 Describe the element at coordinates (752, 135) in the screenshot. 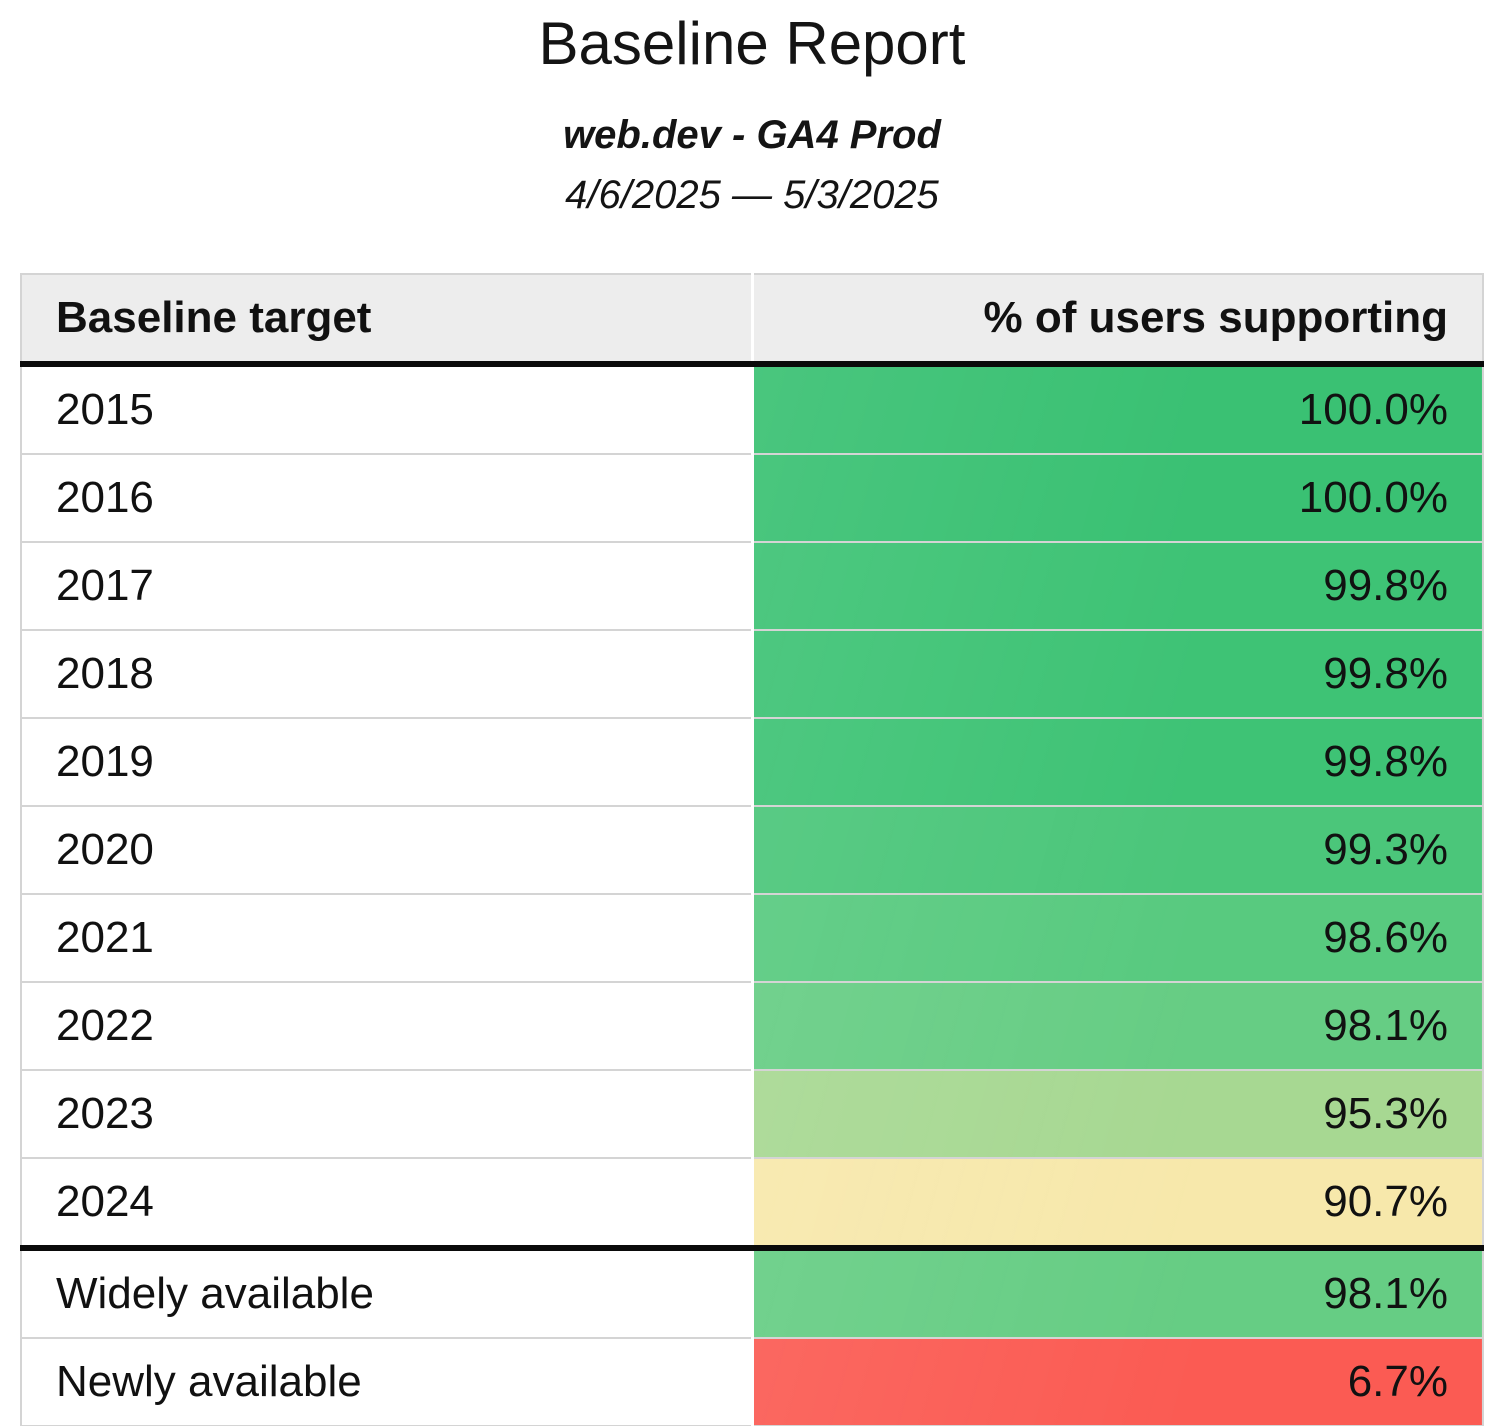

I see `report-subtitle: web.dev - GA4 Prod` at that location.